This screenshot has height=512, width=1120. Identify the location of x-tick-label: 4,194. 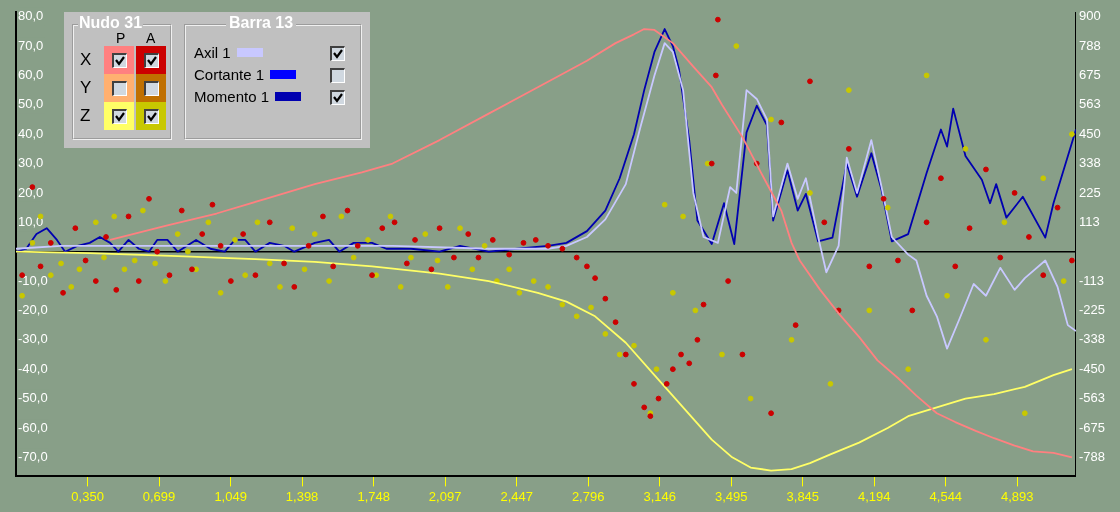
(874, 496).